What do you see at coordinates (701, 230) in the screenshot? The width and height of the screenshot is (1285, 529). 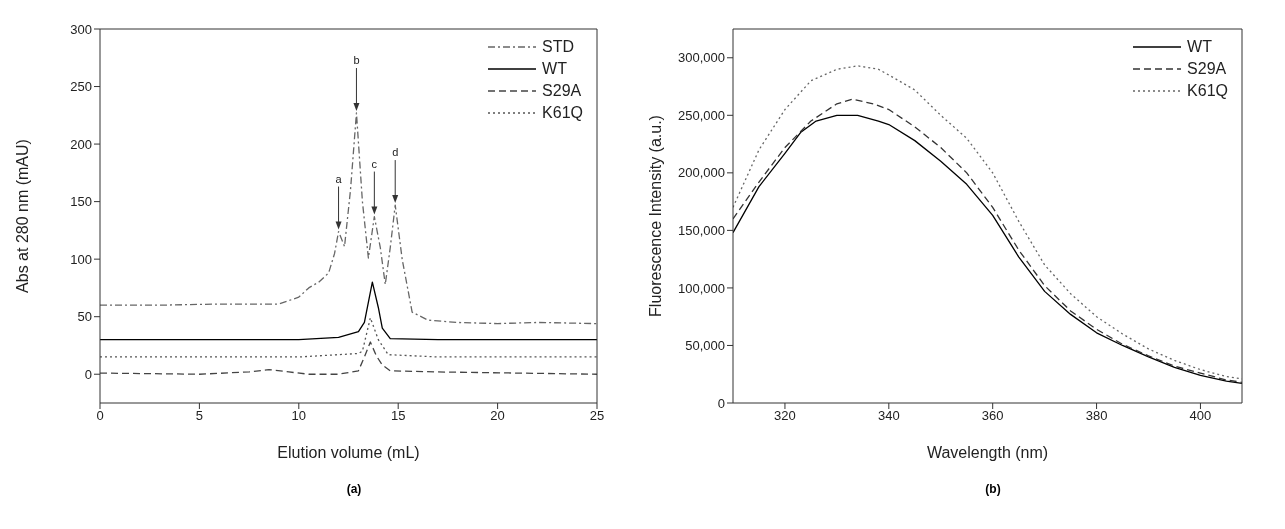 I see `y-tick-label: 150,000` at bounding box center [701, 230].